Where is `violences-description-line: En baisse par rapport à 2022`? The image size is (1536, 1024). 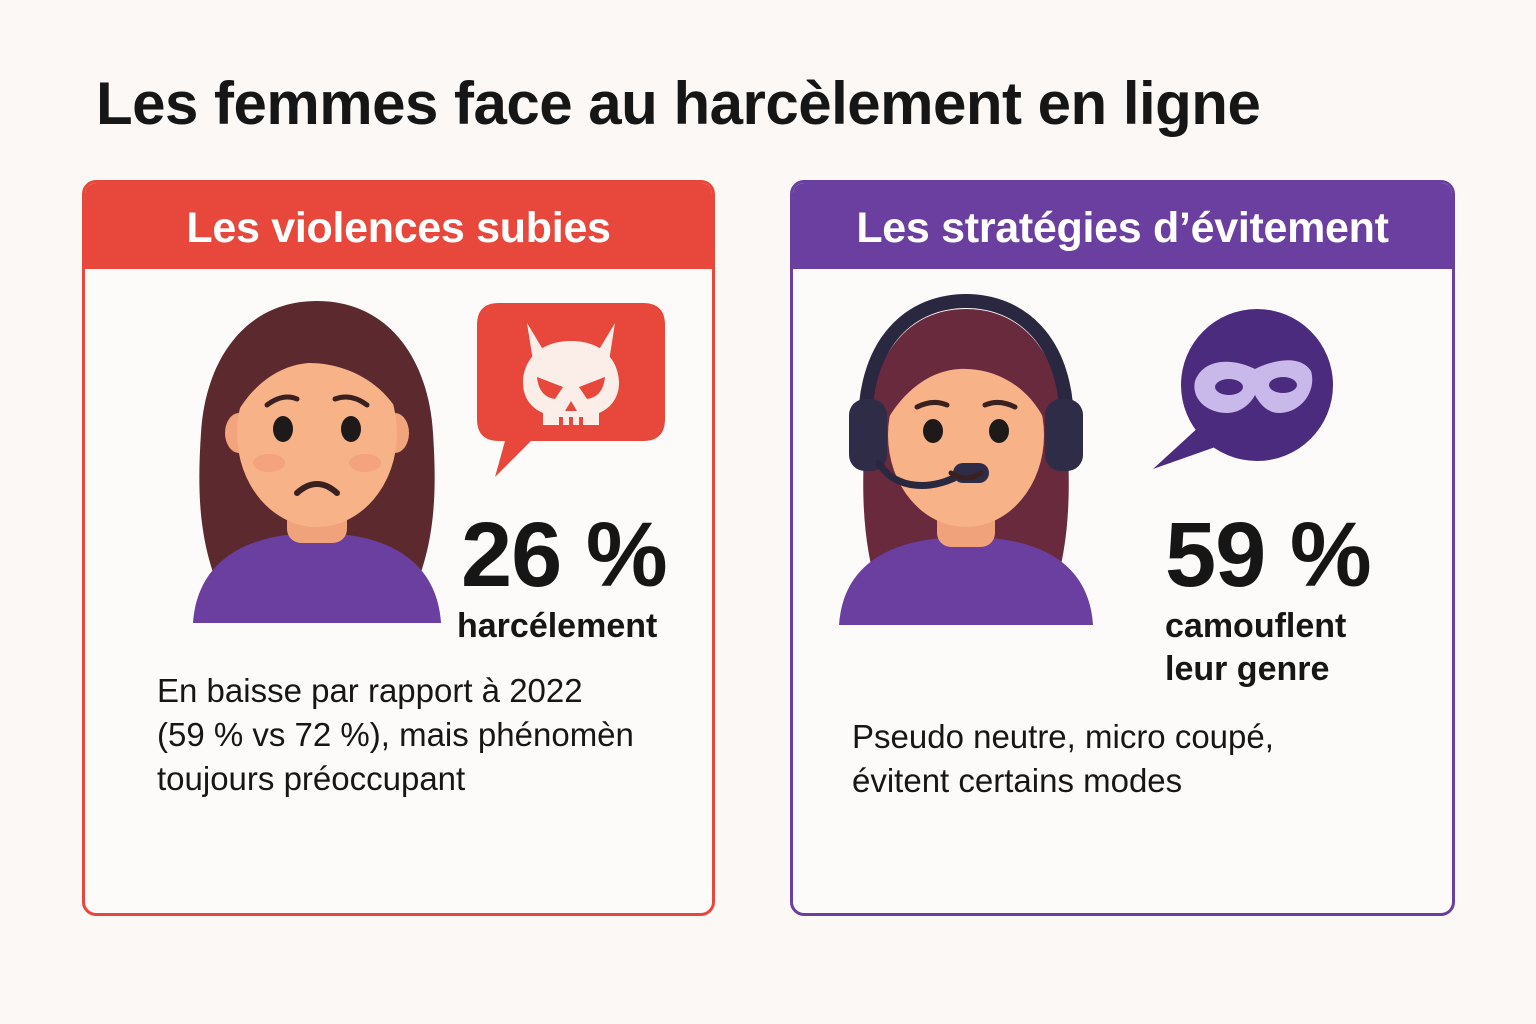 violences-description-line: En baisse par rapport à 2022 is located at coordinates (370, 690).